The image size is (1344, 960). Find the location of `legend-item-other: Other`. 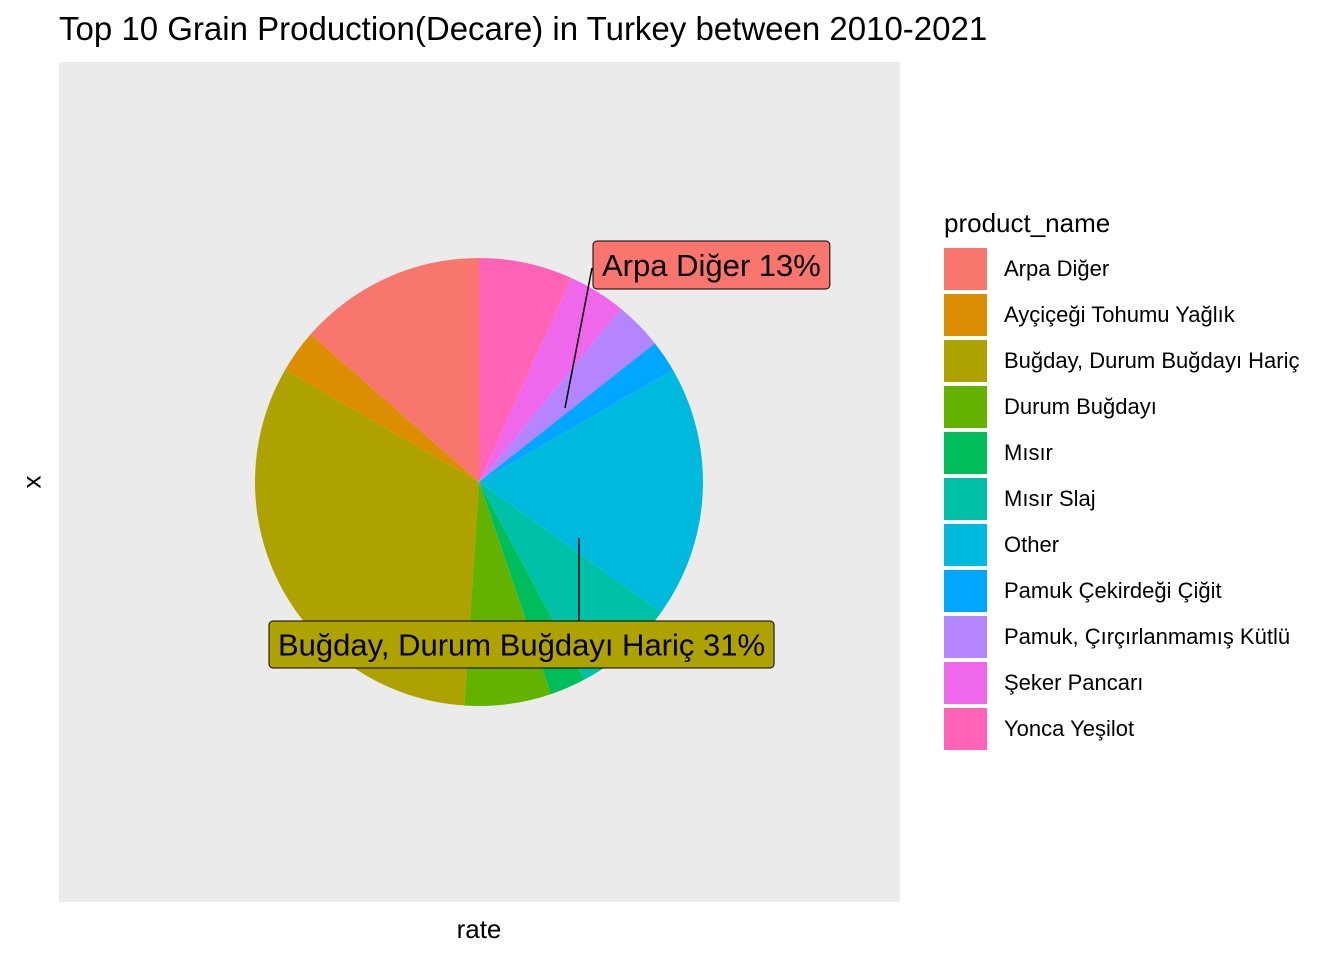

legend-item-other: Other is located at coordinates (1027, 545).